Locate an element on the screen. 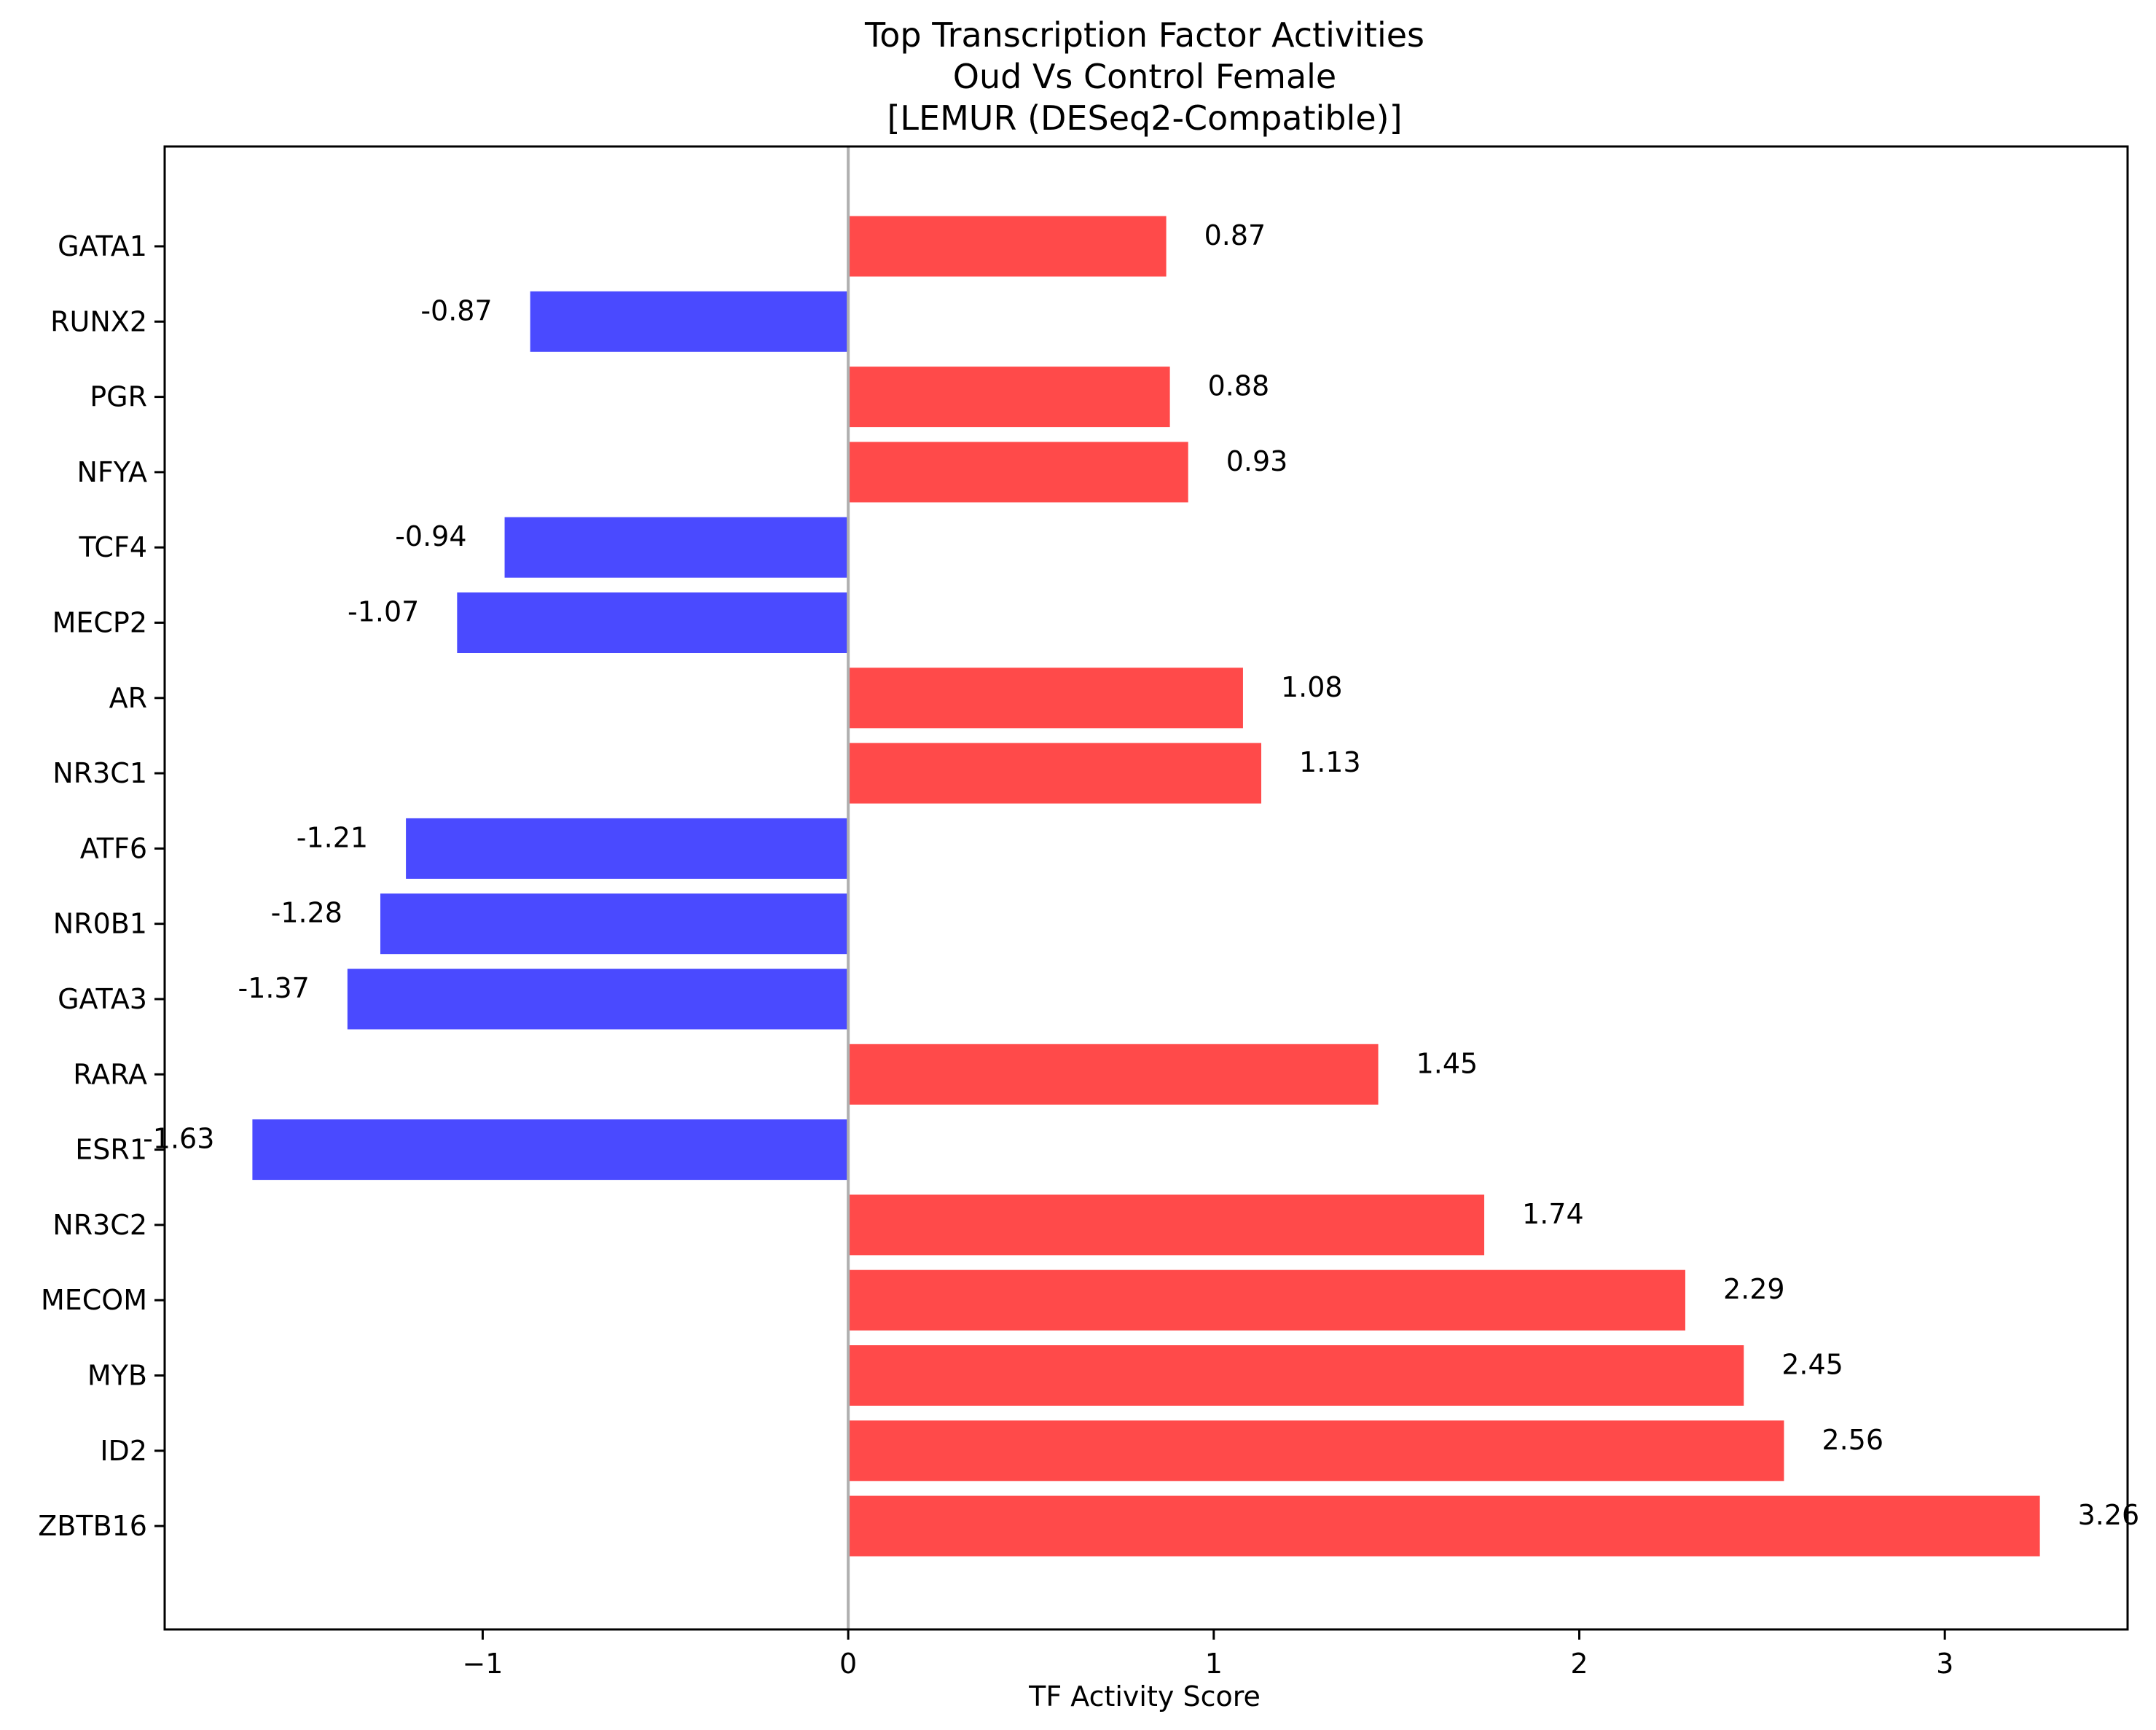 This screenshot has height=1730, width=2156. bar-mecp2 is located at coordinates (653, 622).